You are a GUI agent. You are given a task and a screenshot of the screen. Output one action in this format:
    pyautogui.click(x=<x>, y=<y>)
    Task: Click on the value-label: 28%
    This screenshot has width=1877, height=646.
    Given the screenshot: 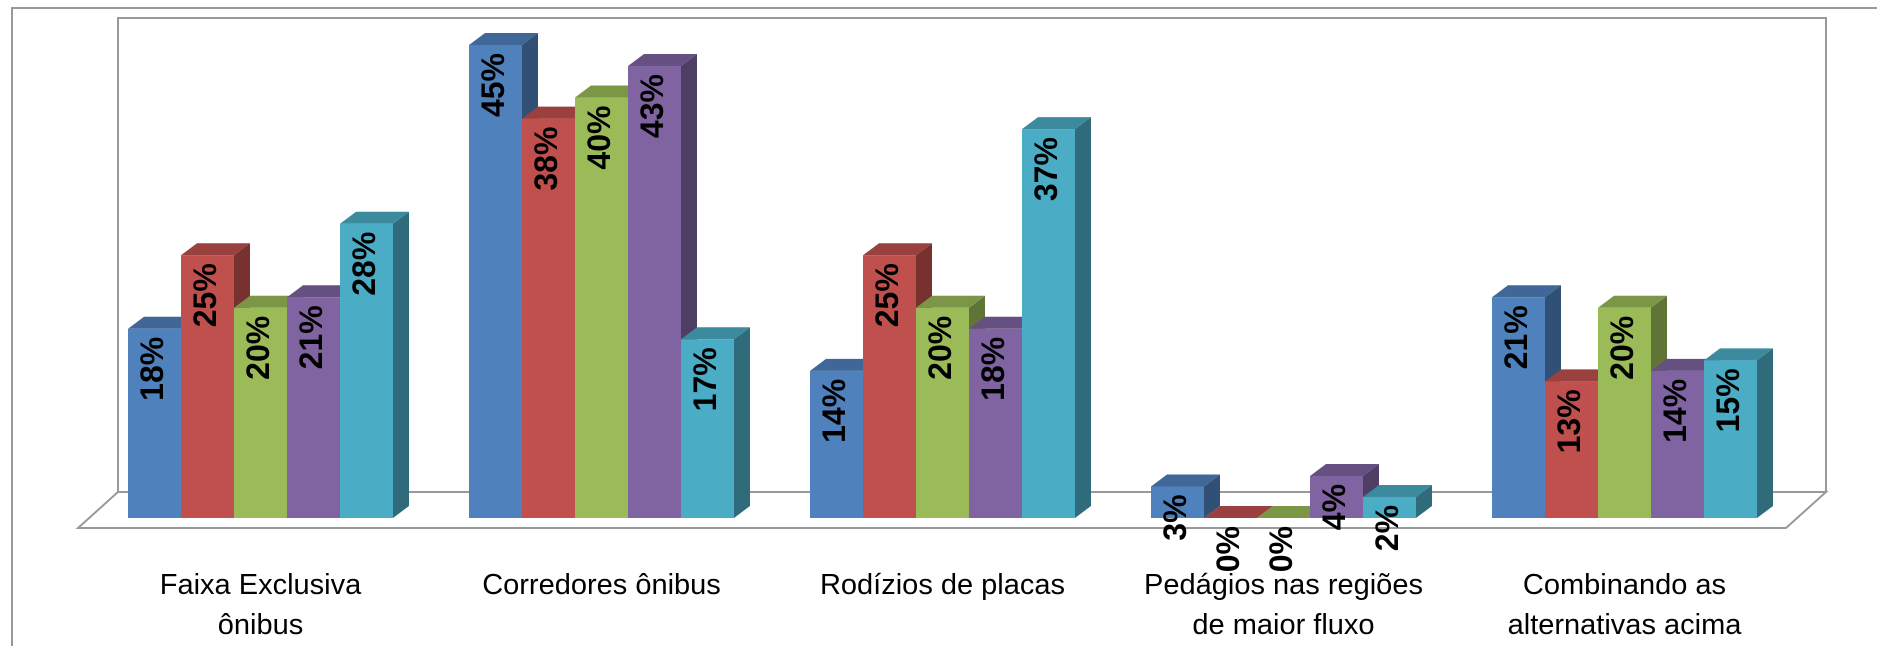 What is the action you would take?
    pyautogui.click(x=364, y=264)
    